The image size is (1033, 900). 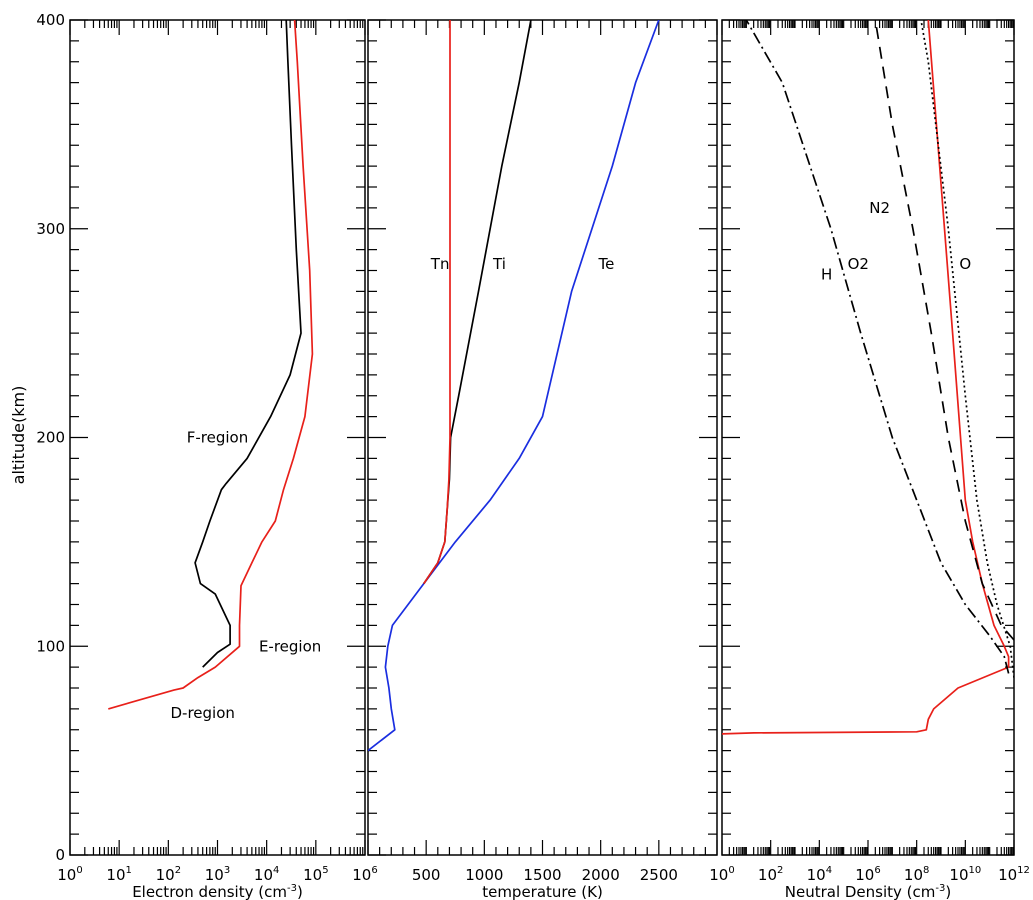 I want to click on y-tick-label: 200, so click(x=50, y=438).